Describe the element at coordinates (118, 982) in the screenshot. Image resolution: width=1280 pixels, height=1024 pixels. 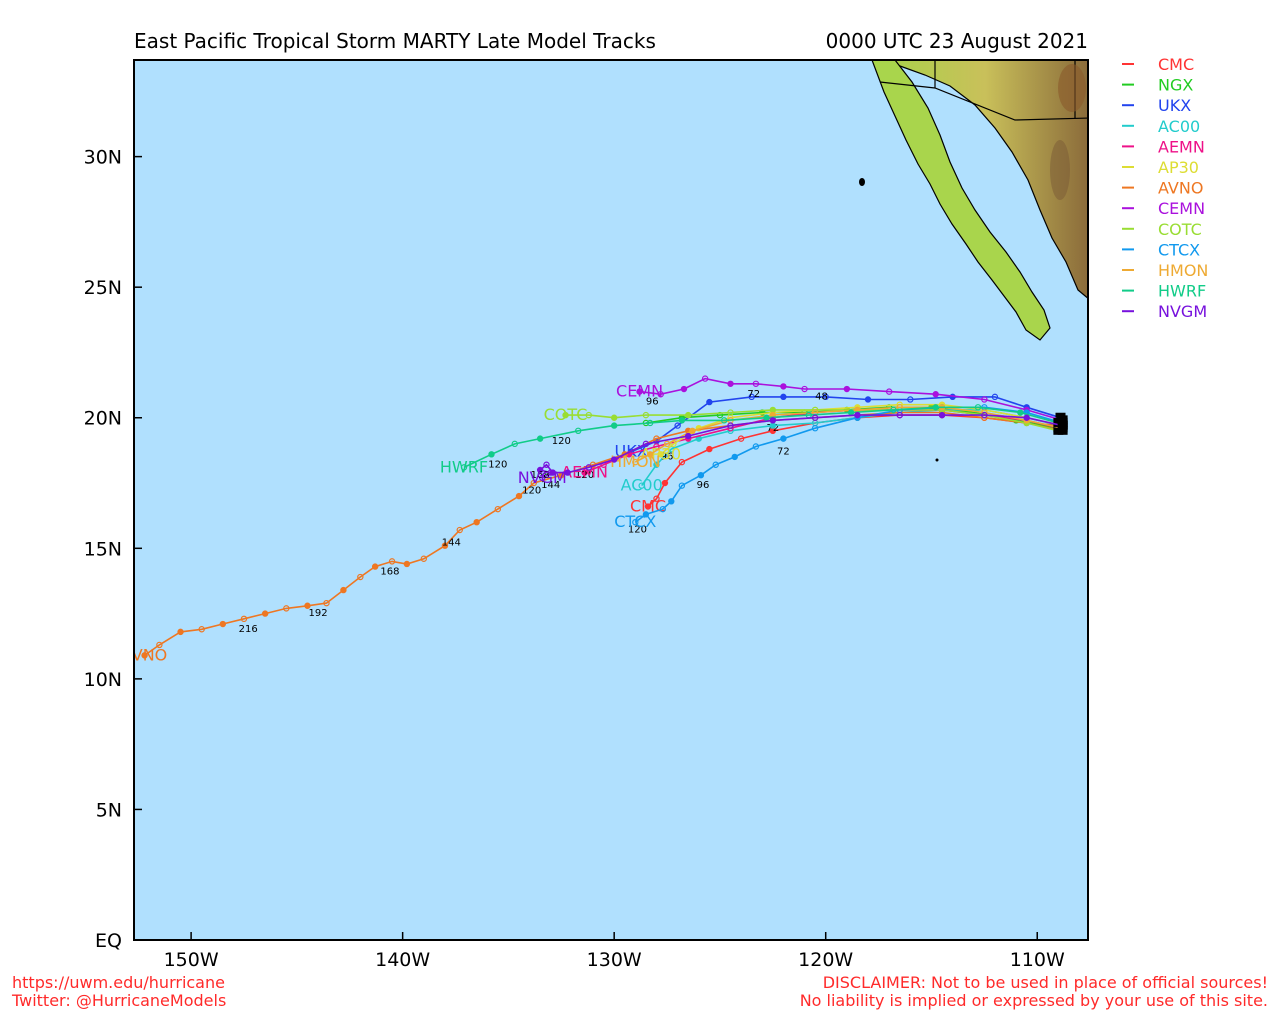
I see `footer-url: https://uwm.edu/hurricane` at that location.